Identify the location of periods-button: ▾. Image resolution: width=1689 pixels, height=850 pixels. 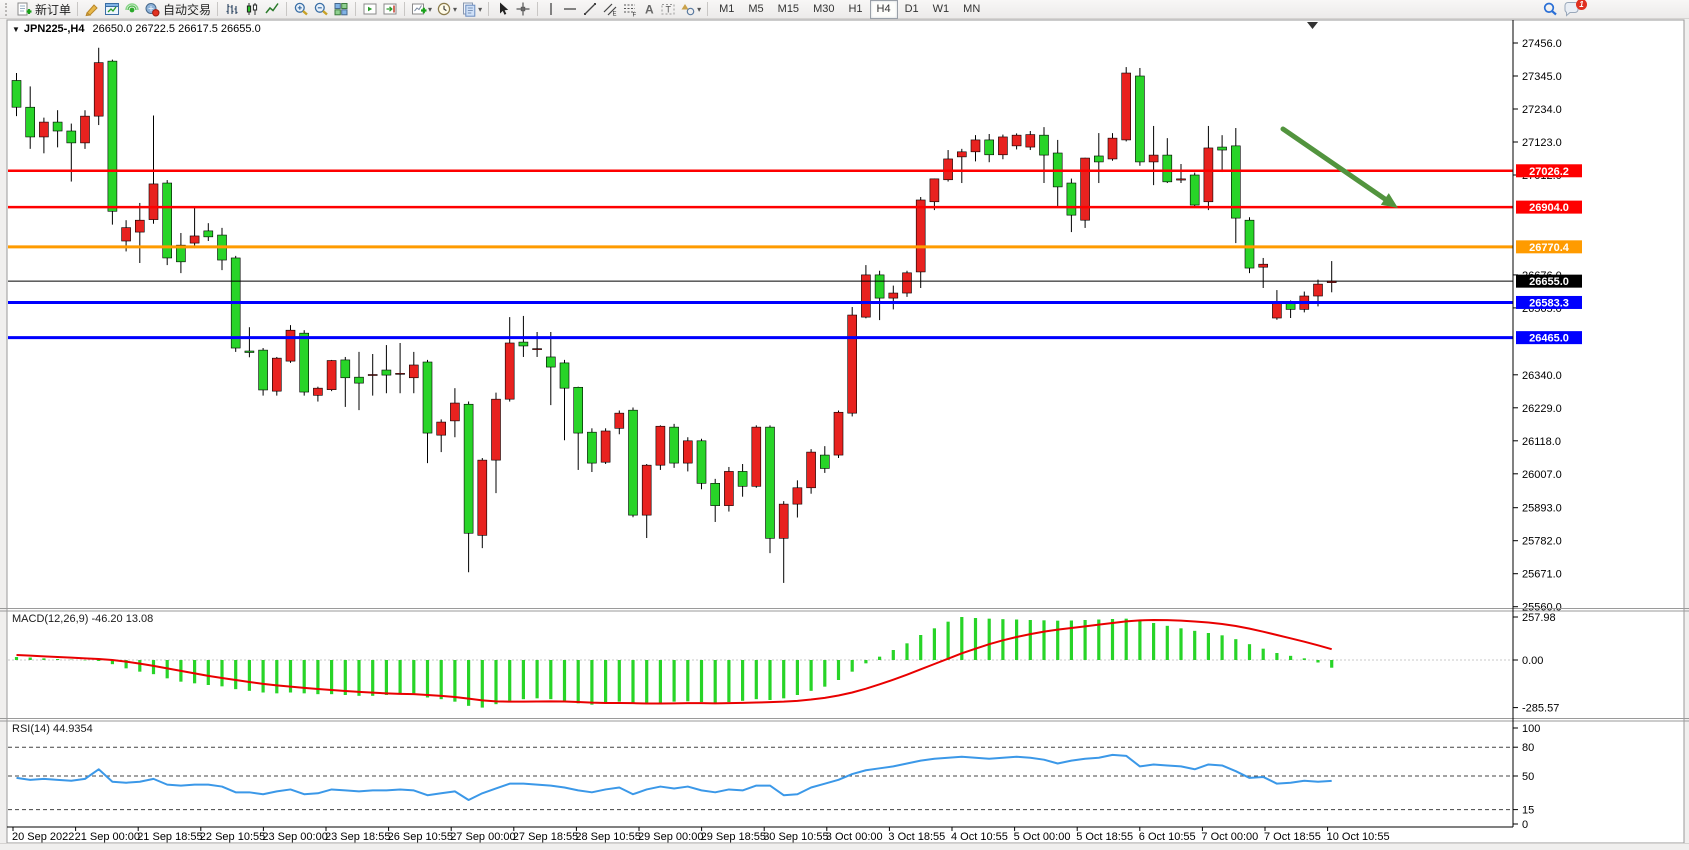
(446, 9).